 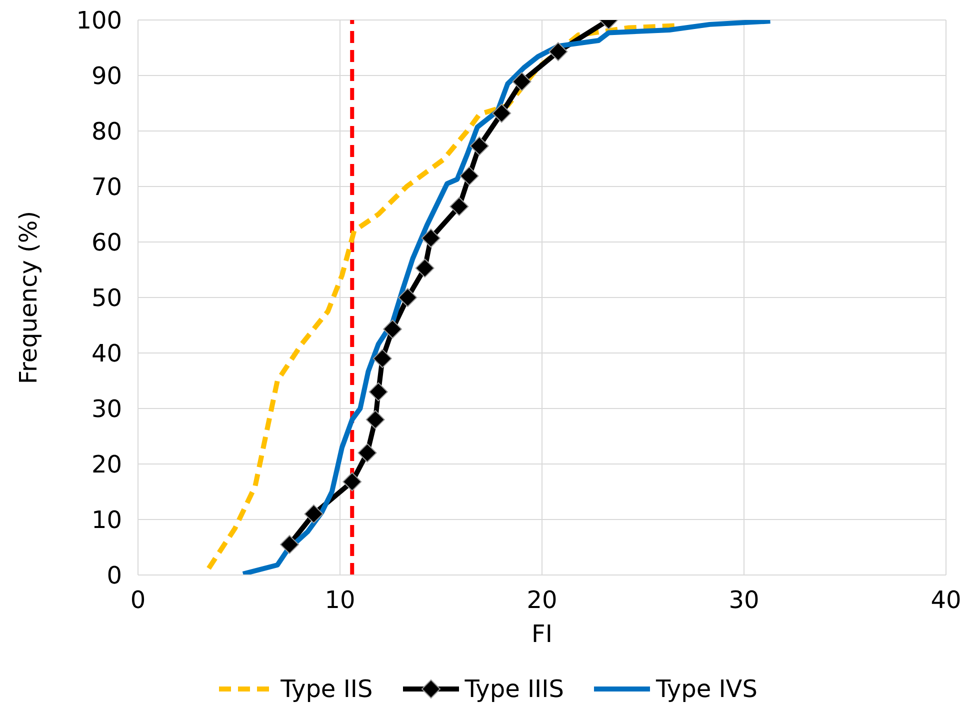 I want to click on y-tick-label: 100, so click(x=99, y=20).